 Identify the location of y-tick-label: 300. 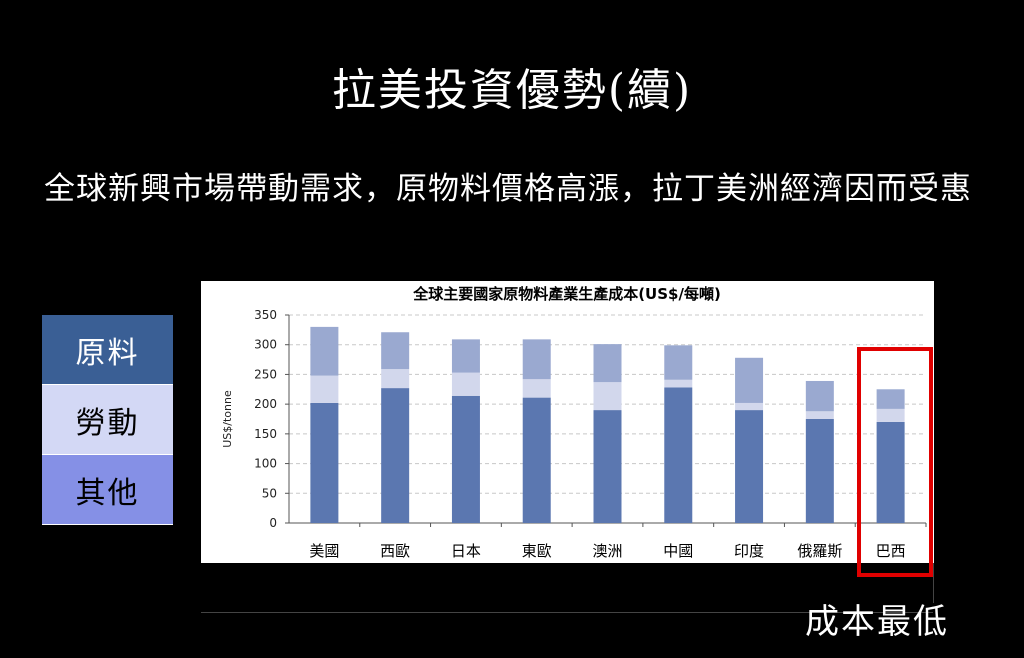
(265, 345).